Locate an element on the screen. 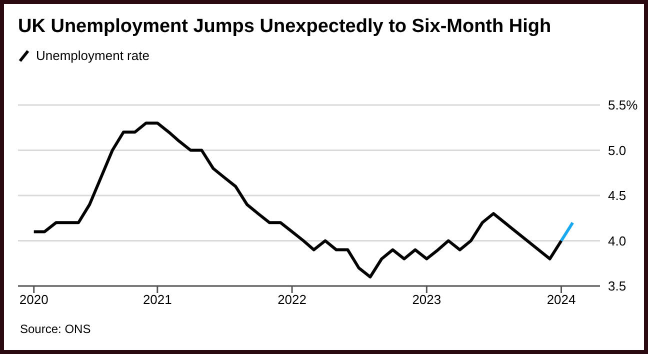 Image resolution: width=648 pixels, height=354 pixels. x-tick-label: 2021 is located at coordinates (157, 300).